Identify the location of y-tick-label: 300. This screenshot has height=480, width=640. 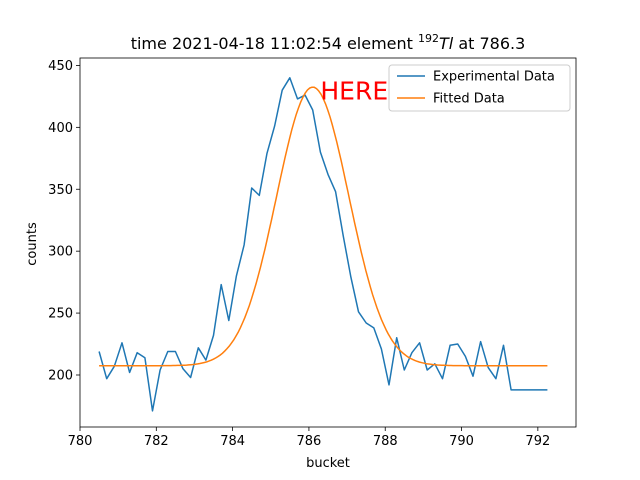
(60, 252).